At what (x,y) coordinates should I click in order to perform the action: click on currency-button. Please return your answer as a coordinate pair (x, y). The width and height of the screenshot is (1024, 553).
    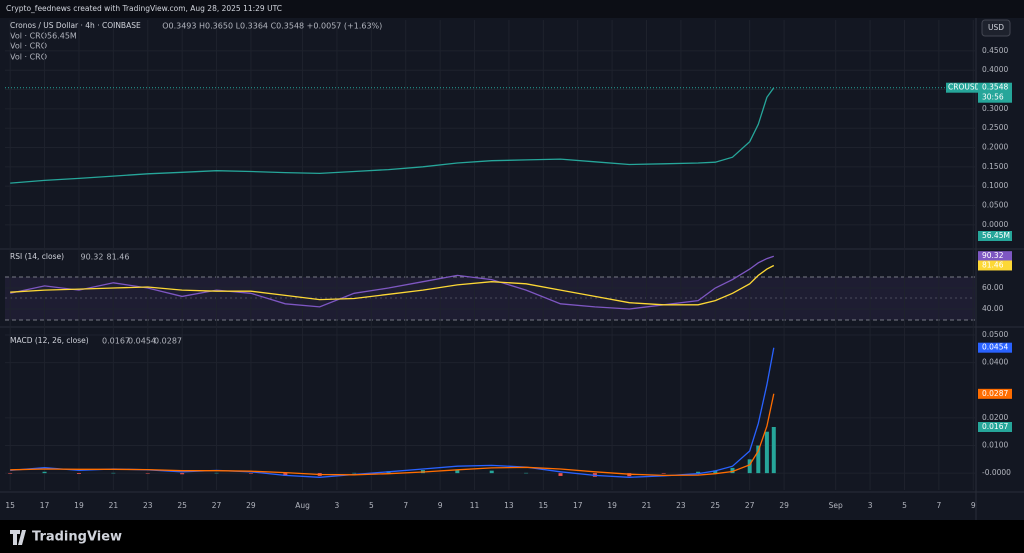
    Looking at the image, I should click on (996, 28).